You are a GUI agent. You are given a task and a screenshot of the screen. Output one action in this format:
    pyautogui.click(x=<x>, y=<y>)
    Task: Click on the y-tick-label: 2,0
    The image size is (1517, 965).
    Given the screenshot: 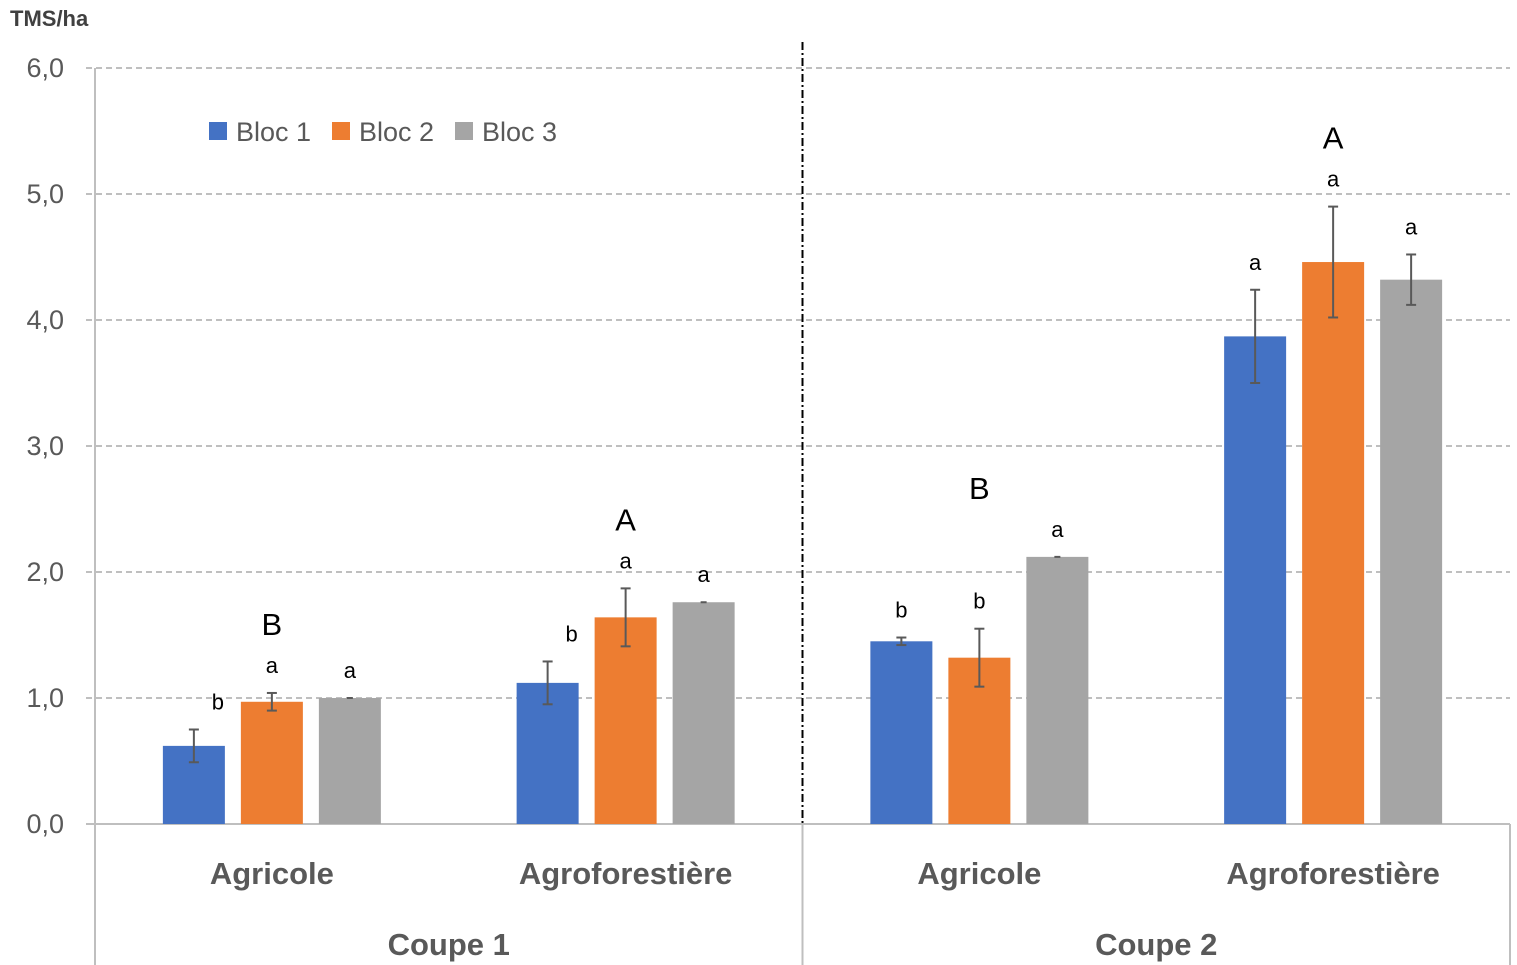 What is the action you would take?
    pyautogui.click(x=45, y=572)
    